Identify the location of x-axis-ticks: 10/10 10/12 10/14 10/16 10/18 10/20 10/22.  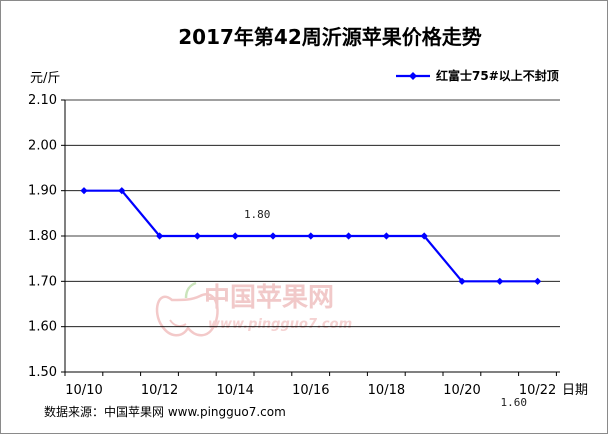
(310, 385).